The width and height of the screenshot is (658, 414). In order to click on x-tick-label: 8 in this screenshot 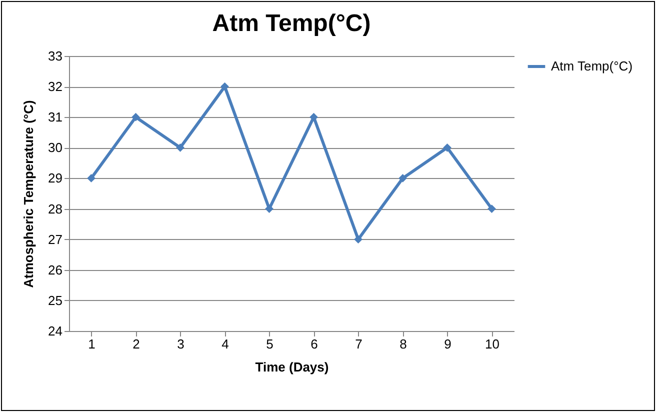, I will do `click(403, 344)`.